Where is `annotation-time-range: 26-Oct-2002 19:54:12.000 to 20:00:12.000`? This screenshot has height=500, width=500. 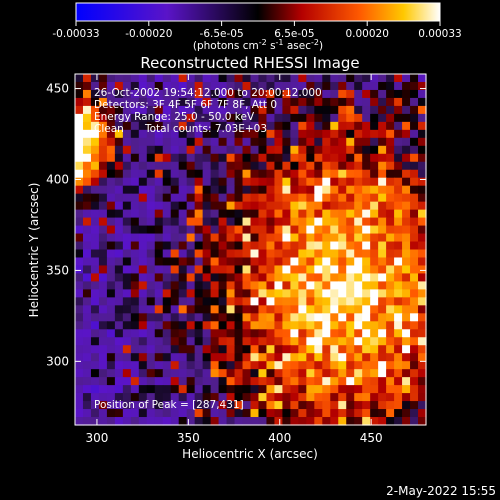
annotation-time-range: 26-Oct-2002 19:54:12.000 to 20:00:12.000 is located at coordinates (208, 93).